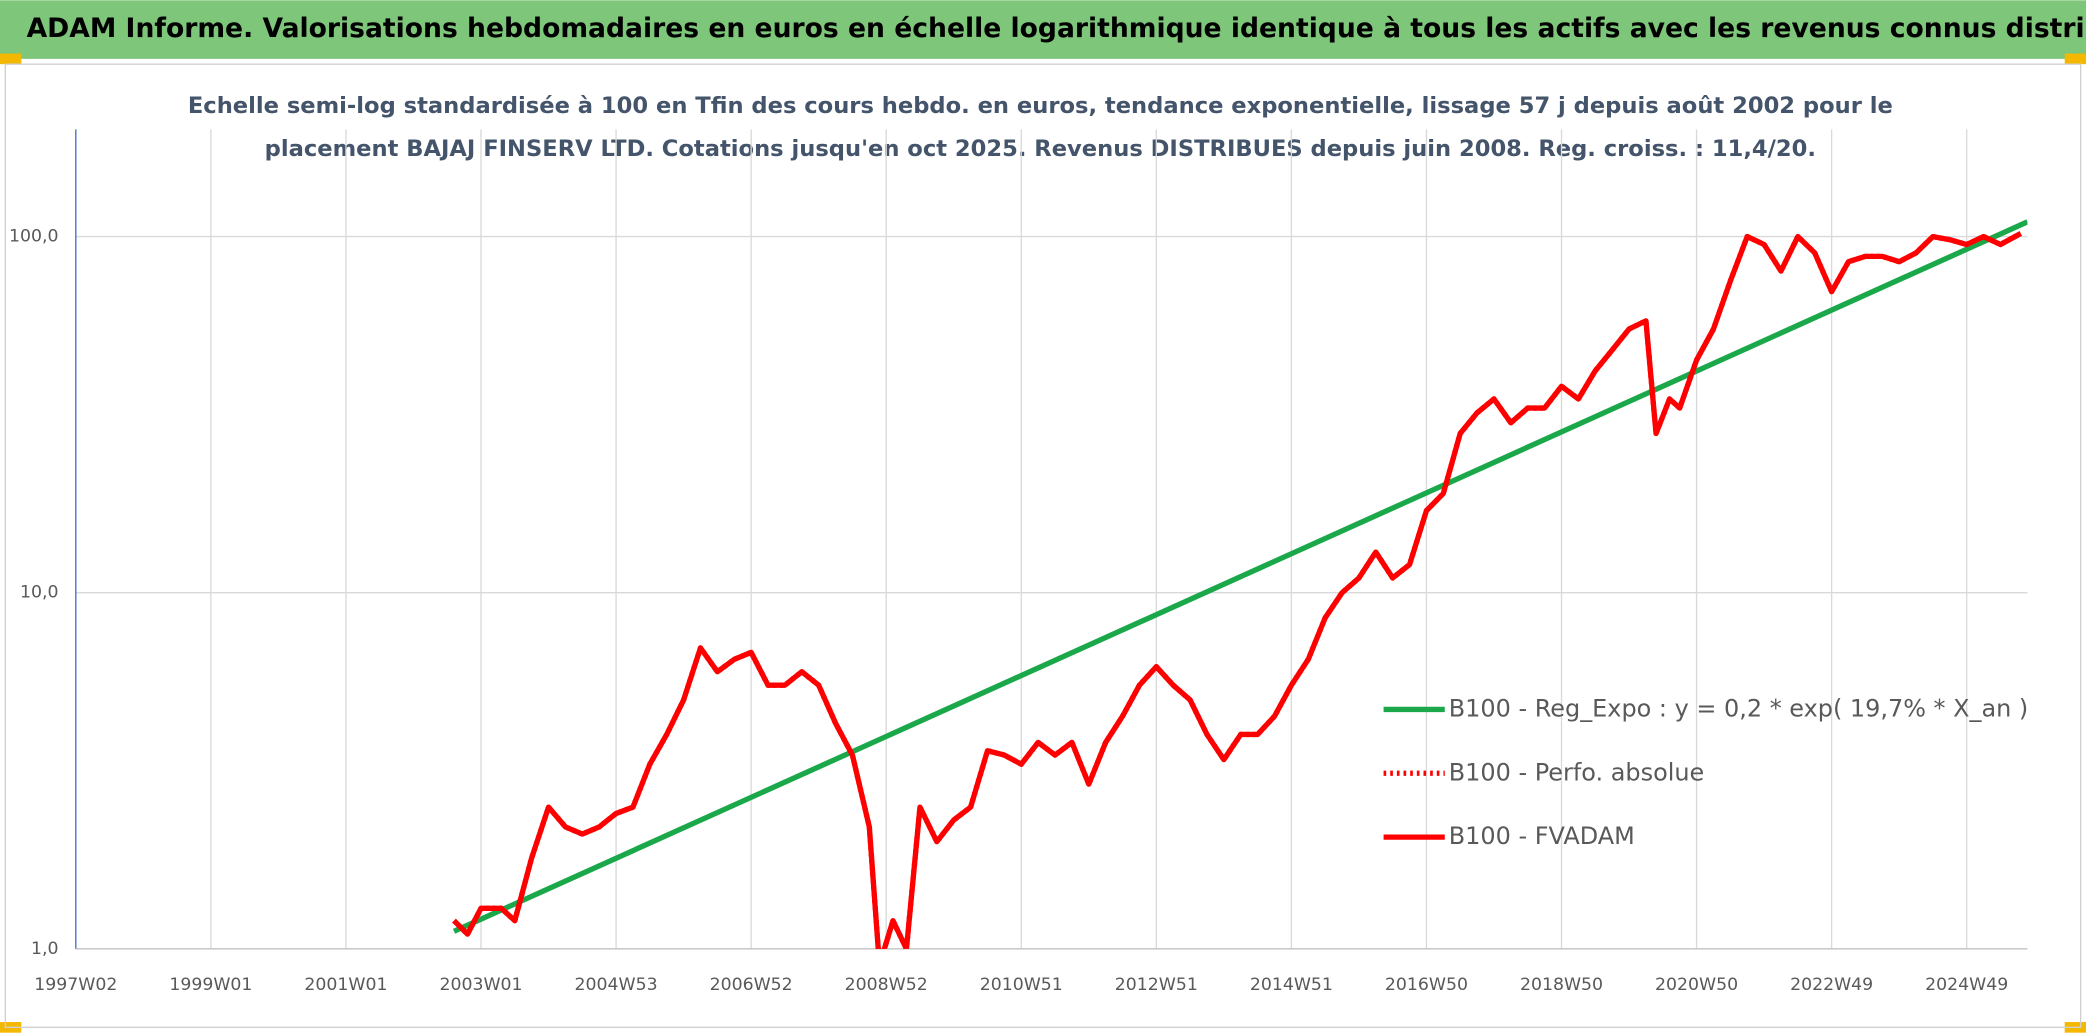 The height and width of the screenshot is (1033, 2086). Describe the element at coordinates (210, 985) in the screenshot. I see `x-tick-label: 1999W01` at that location.